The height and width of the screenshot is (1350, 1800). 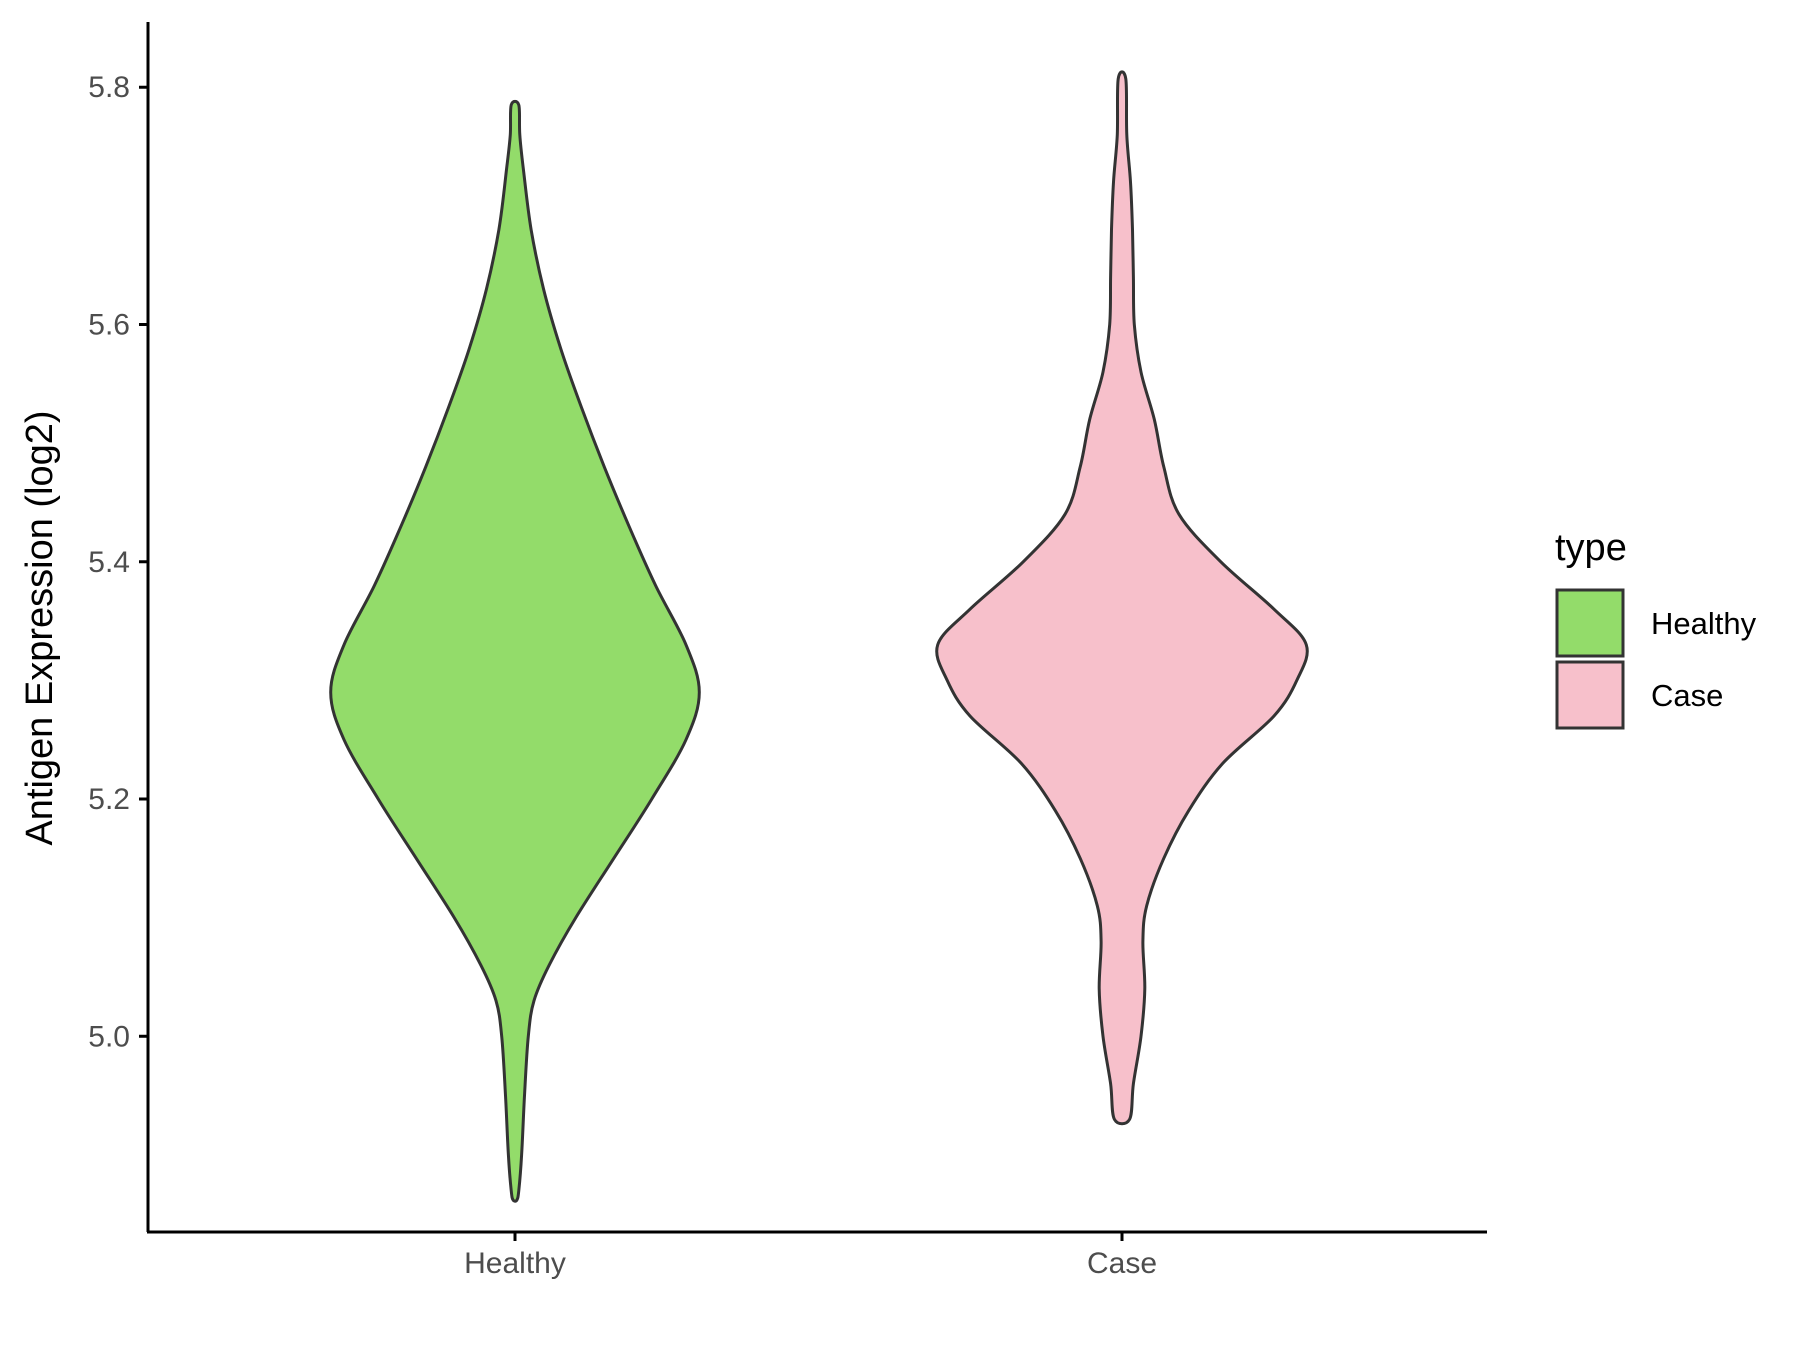 I want to click on legend-swatch-case, so click(x=1590, y=695).